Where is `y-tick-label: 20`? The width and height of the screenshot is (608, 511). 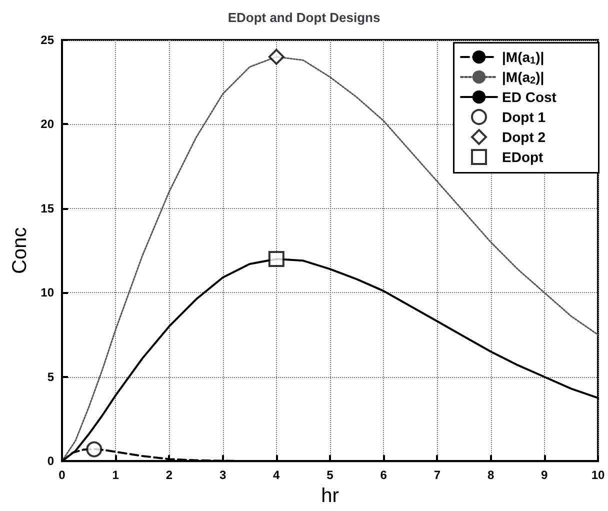 y-tick-label: 20 is located at coordinates (47, 124).